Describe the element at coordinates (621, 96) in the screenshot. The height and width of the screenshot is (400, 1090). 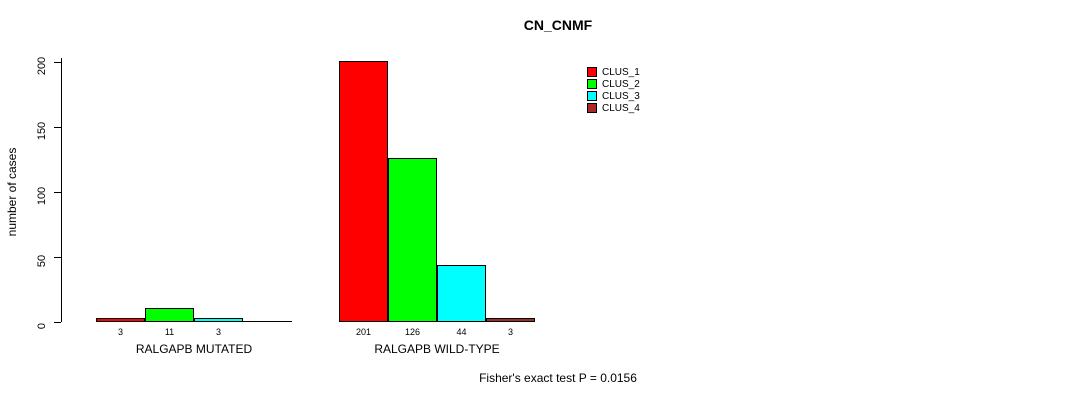
I see `legend-label: CLUS_3` at that location.